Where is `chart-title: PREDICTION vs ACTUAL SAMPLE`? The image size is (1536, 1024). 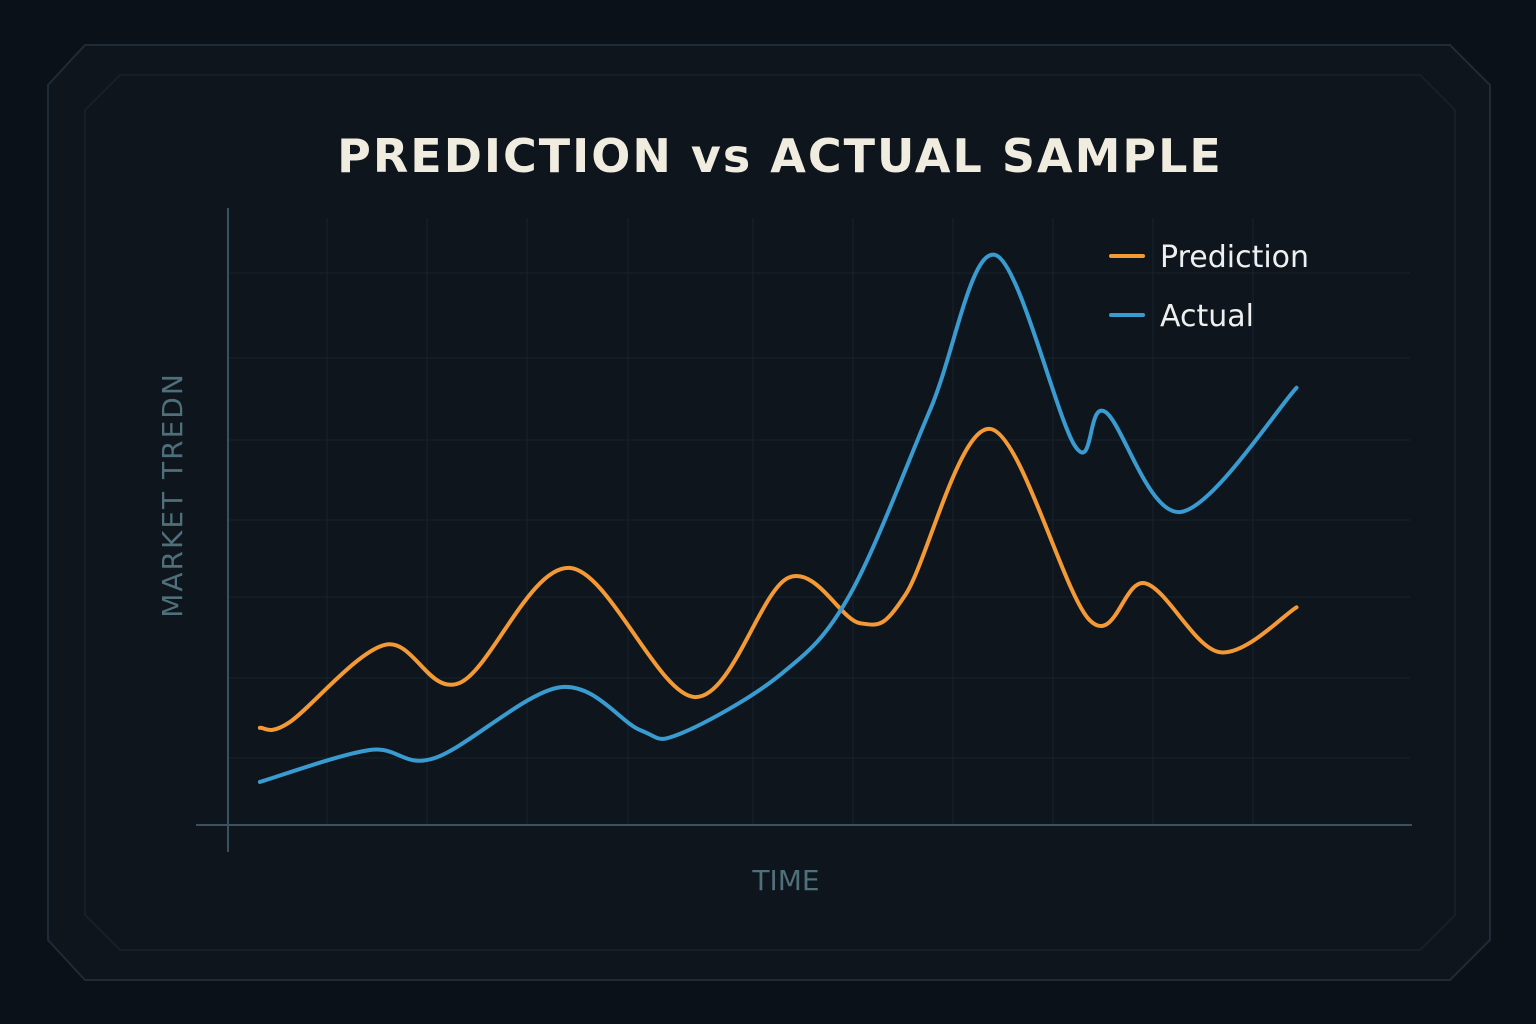
chart-title: PREDICTION vs ACTUAL SAMPLE is located at coordinates (780, 156).